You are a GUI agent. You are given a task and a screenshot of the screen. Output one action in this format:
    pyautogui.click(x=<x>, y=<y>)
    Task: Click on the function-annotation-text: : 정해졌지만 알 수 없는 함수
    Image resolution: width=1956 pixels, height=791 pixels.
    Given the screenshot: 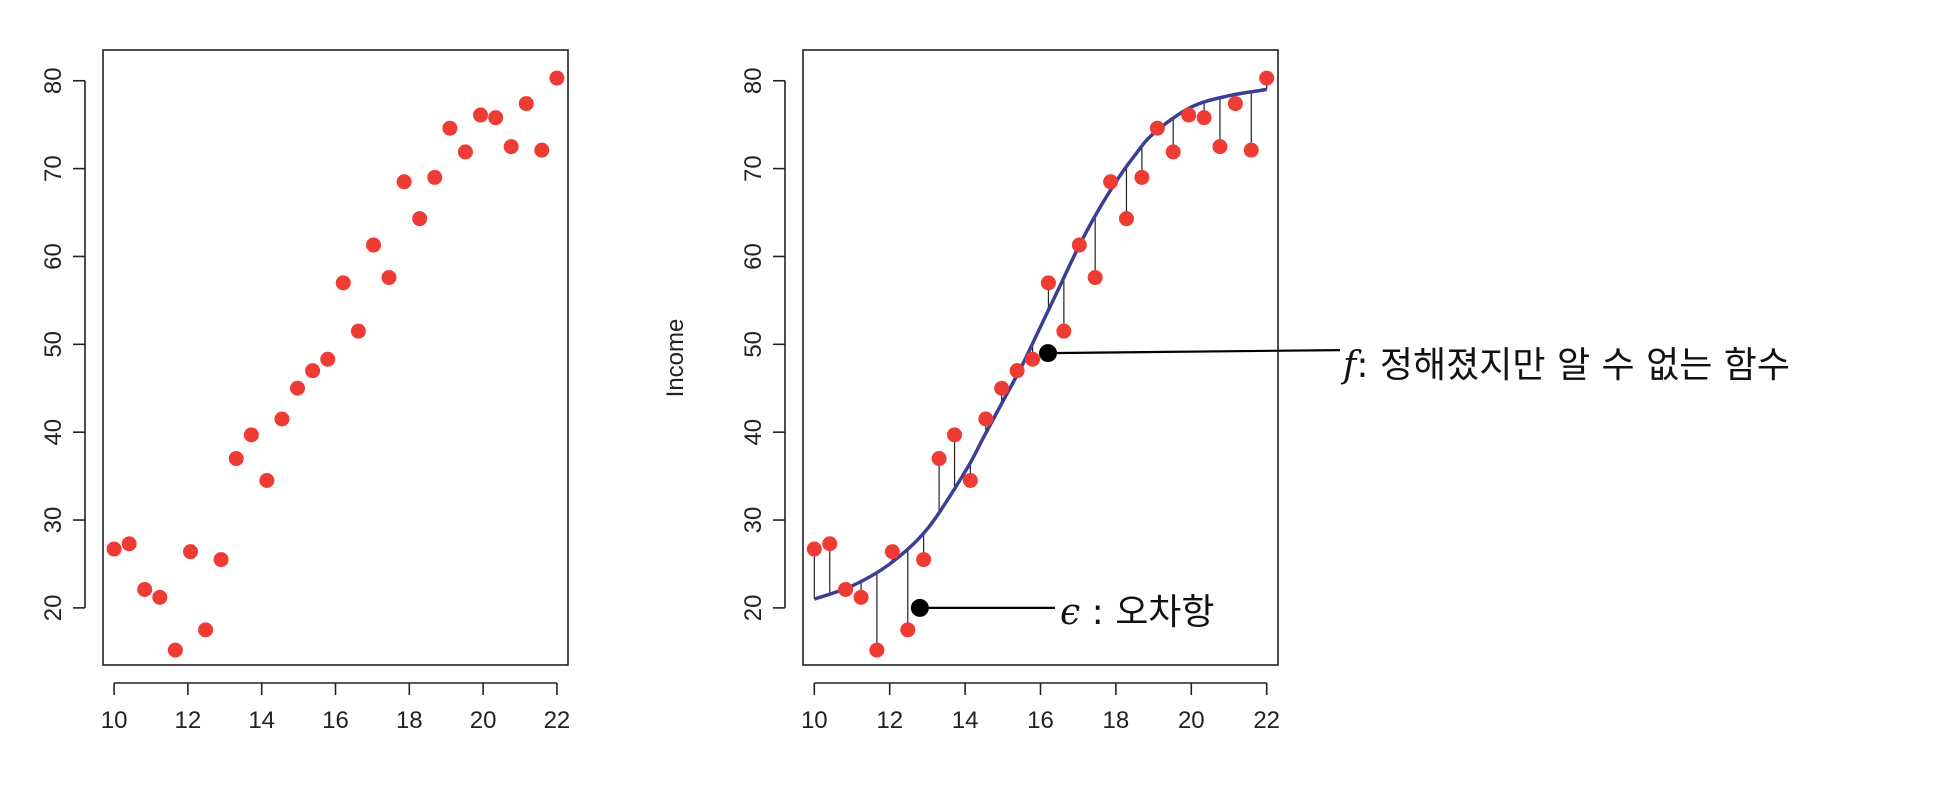 What is the action you would take?
    pyautogui.click(x=1573, y=365)
    